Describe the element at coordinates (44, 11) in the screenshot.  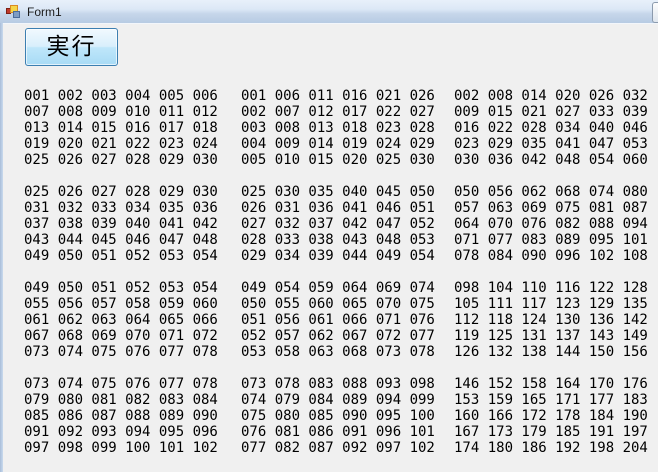
I see `window-title: Form1` at that location.